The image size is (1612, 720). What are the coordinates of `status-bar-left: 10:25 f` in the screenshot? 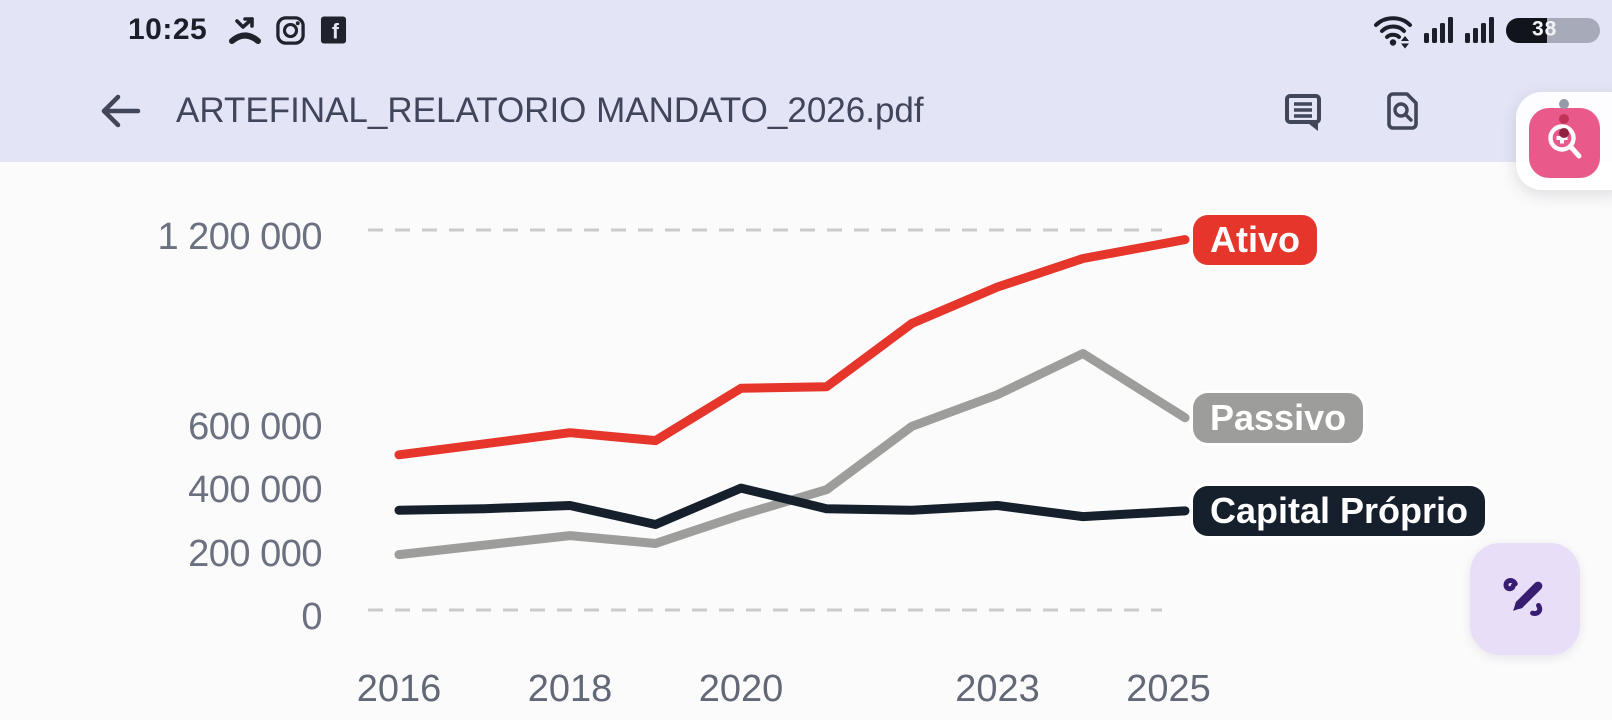 It's located at (237, 30).